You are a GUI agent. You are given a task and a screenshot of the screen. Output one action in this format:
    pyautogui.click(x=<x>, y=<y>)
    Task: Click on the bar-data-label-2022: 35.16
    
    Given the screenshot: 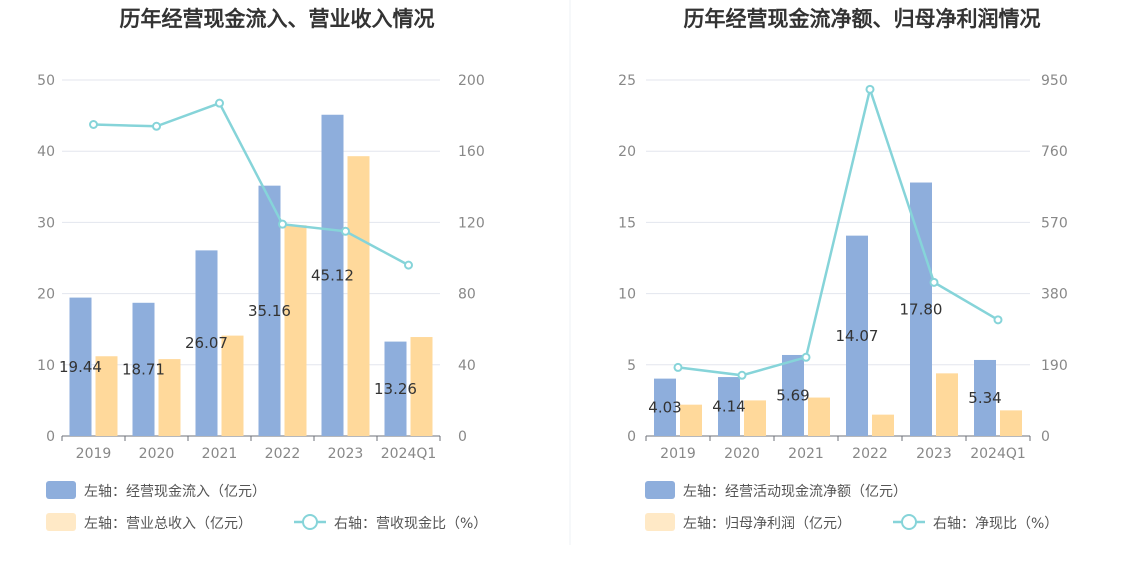 What is the action you would take?
    pyautogui.click(x=269, y=311)
    